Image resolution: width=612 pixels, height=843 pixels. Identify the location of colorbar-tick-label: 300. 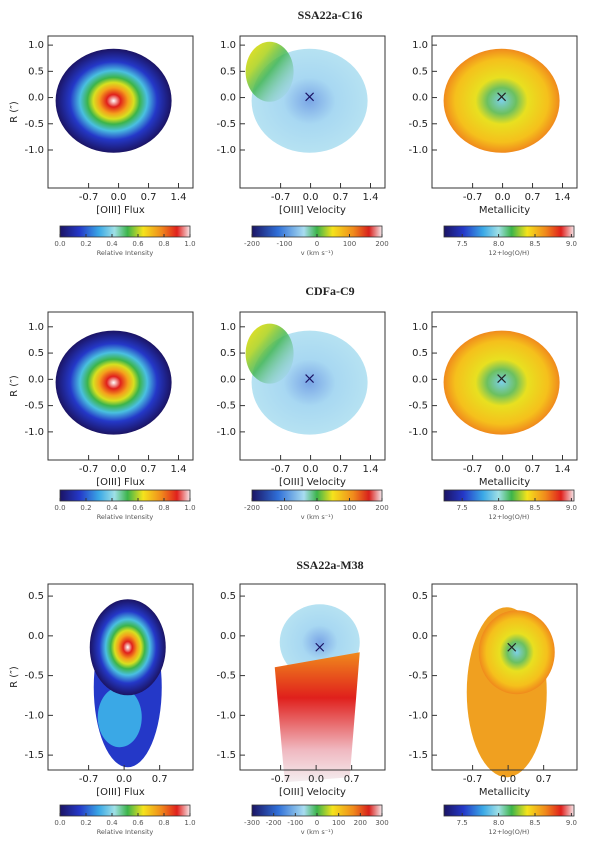
(381, 823).